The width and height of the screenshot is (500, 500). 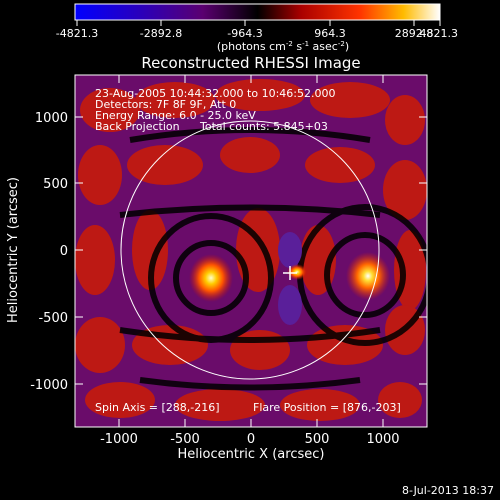 I want to click on spin-axis-marker, so click(x=290, y=273).